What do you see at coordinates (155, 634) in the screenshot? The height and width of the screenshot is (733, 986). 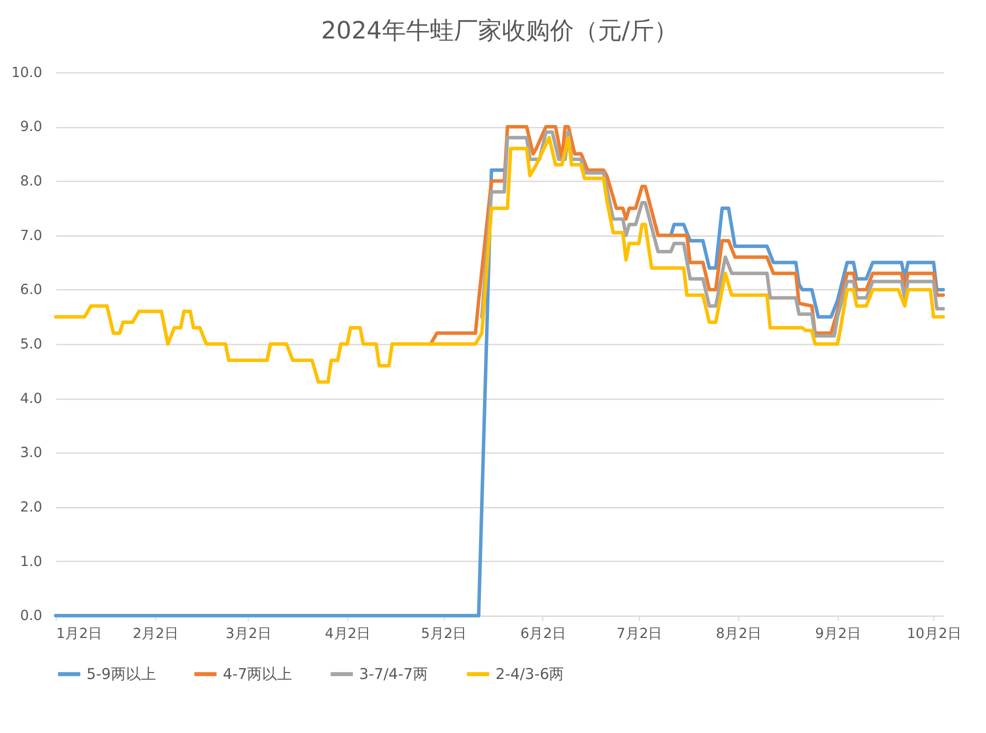 I see `x-tick-label: 2月2日` at bounding box center [155, 634].